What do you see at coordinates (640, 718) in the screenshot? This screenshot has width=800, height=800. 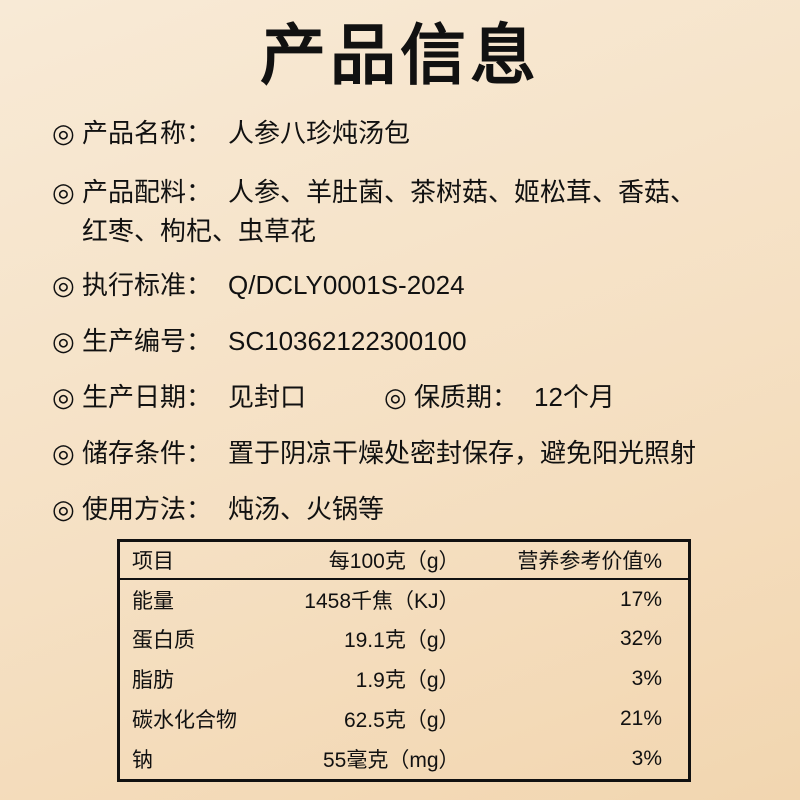 I see `cell-nrv: 21%` at bounding box center [640, 718].